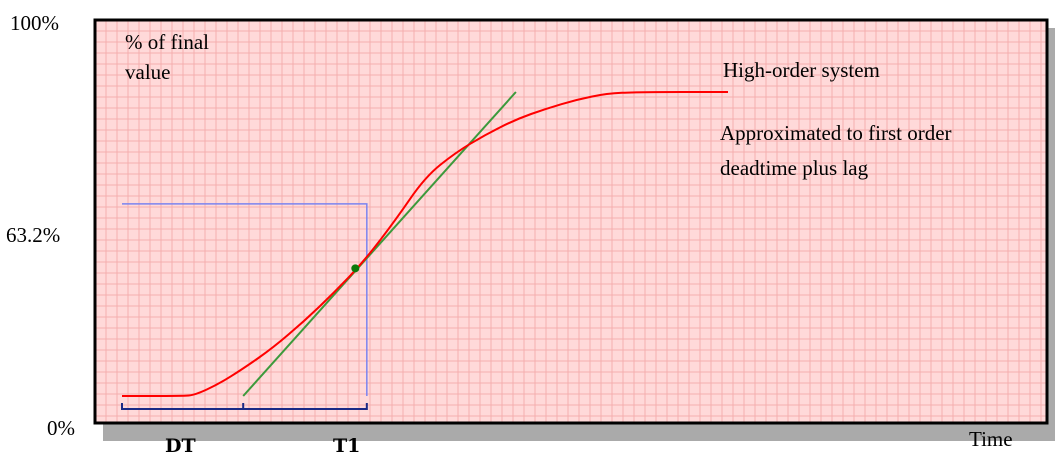 Image resolution: width=1059 pixels, height=462 pixels. I want to click on y-tick-label-100: 100%, so click(34, 23).